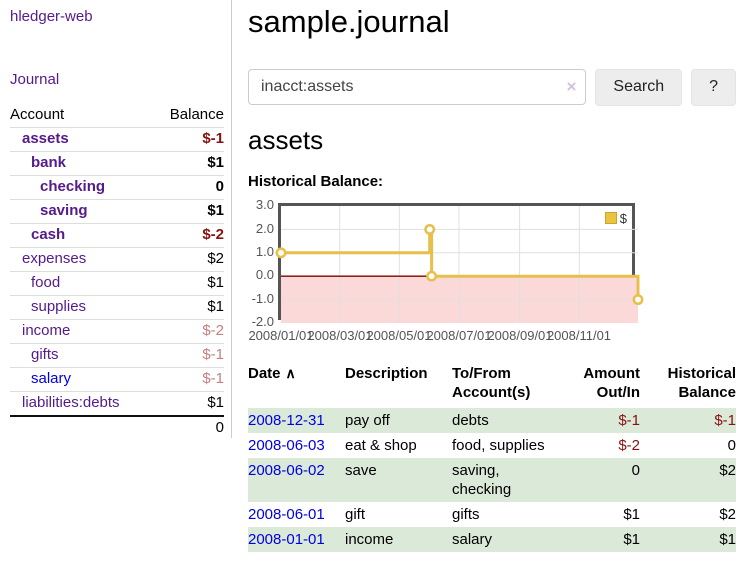  What do you see at coordinates (48, 234) in the screenshot?
I see `account-link-cash: cash` at bounding box center [48, 234].